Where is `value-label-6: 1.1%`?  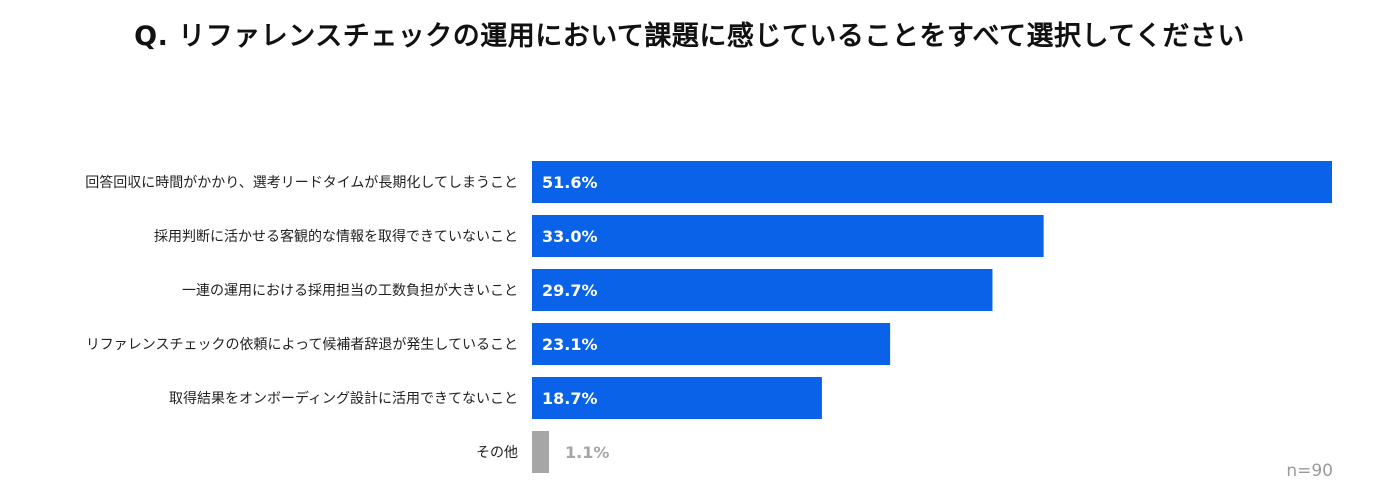
value-label-6: 1.1% is located at coordinates (587, 452).